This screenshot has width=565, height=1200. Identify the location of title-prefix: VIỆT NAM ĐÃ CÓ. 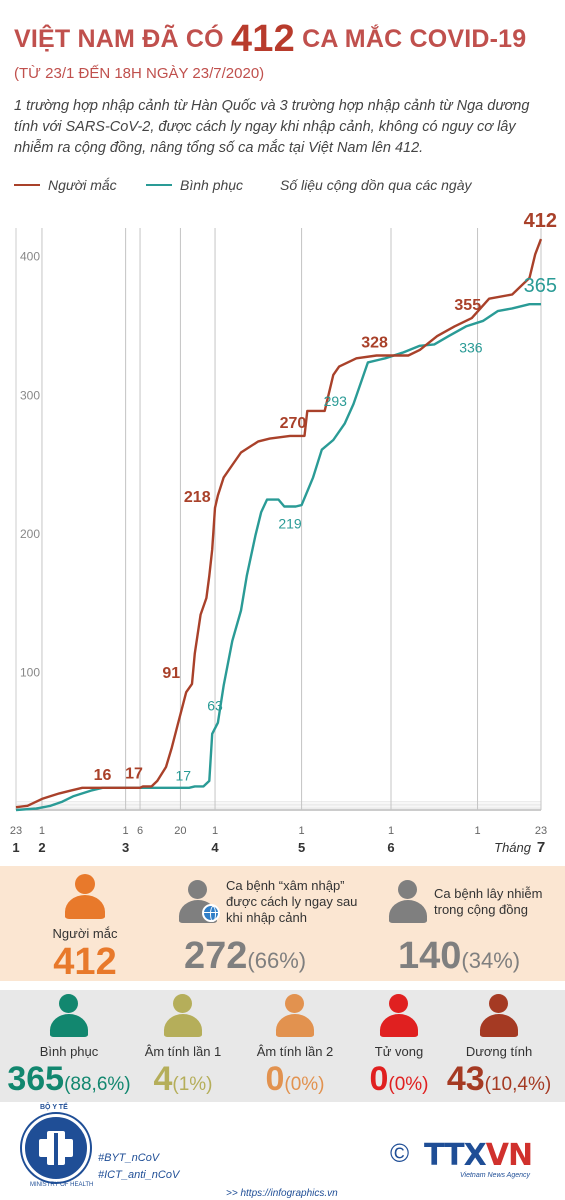
(119, 39).